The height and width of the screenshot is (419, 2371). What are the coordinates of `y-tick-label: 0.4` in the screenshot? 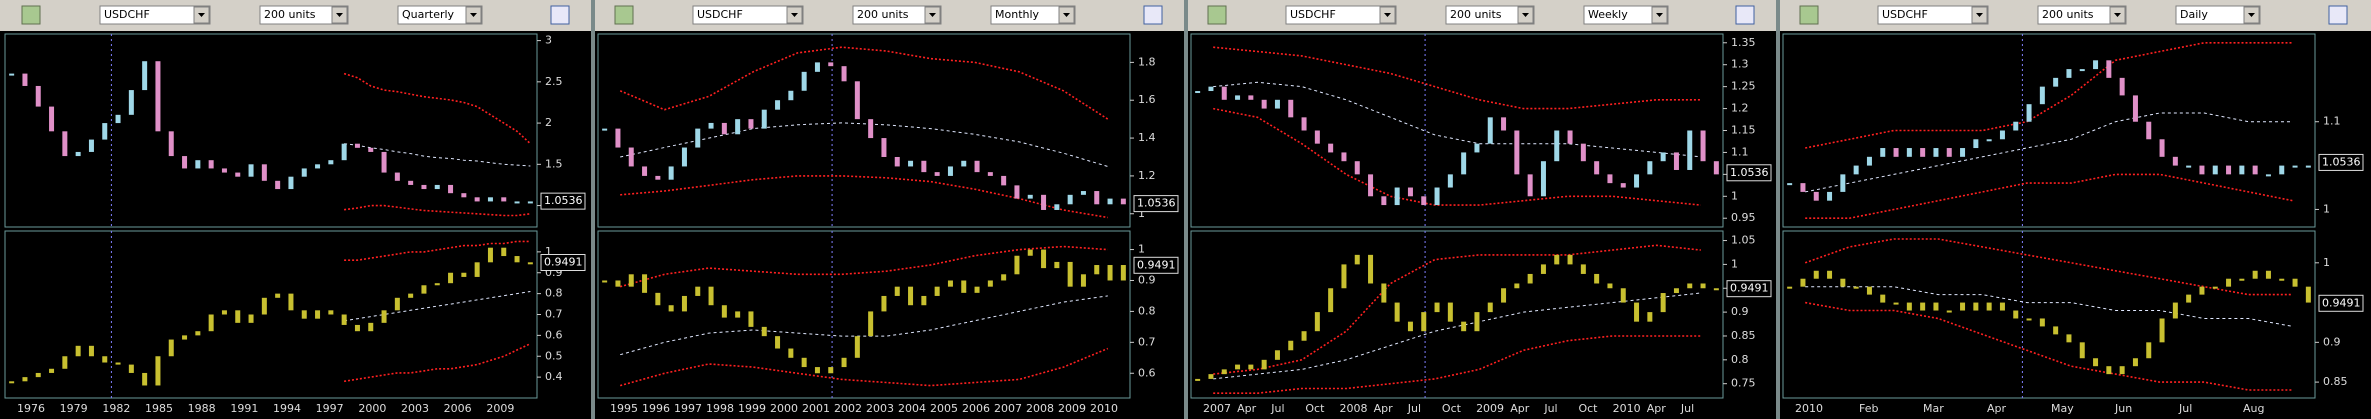 It's located at (554, 376).